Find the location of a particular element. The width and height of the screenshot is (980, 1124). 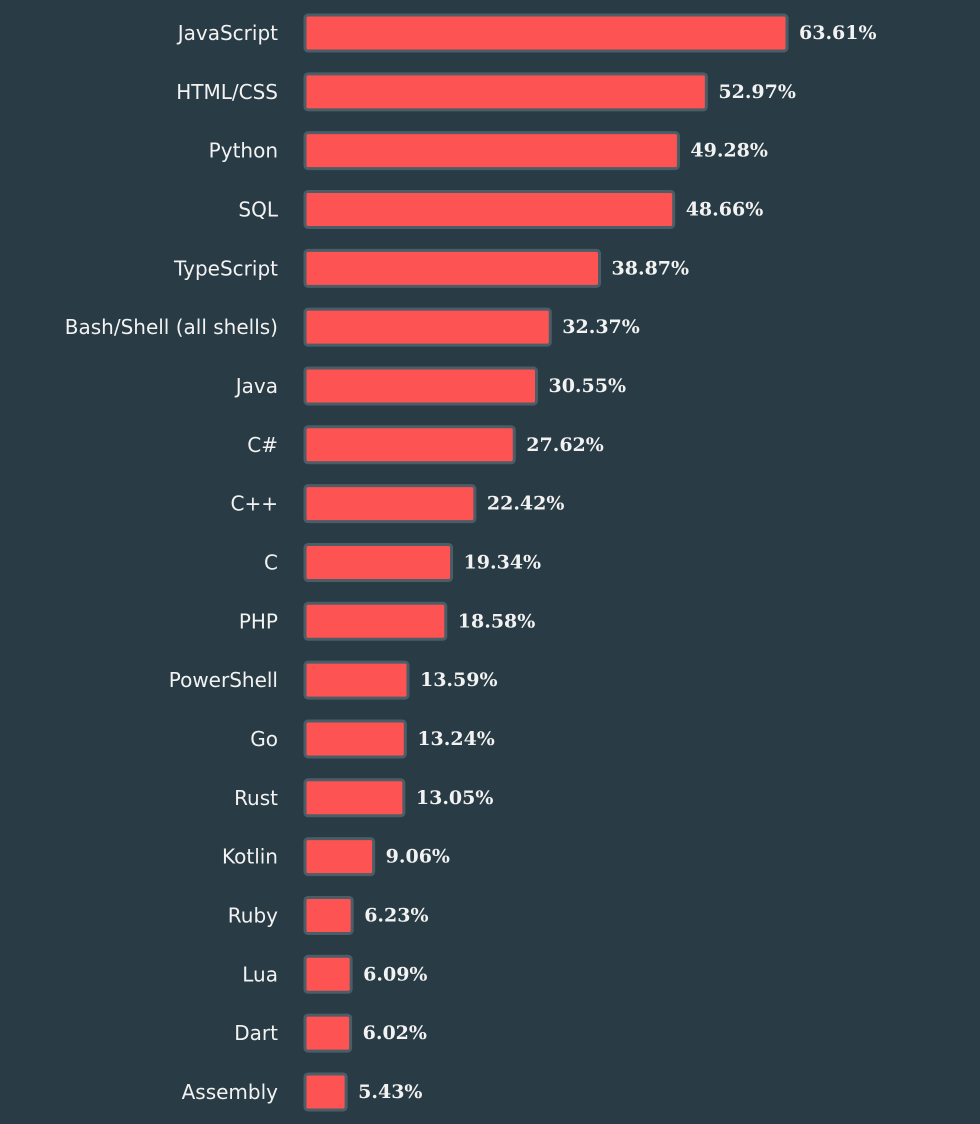

bar-row: C 19.34% is located at coordinates (403, 562).